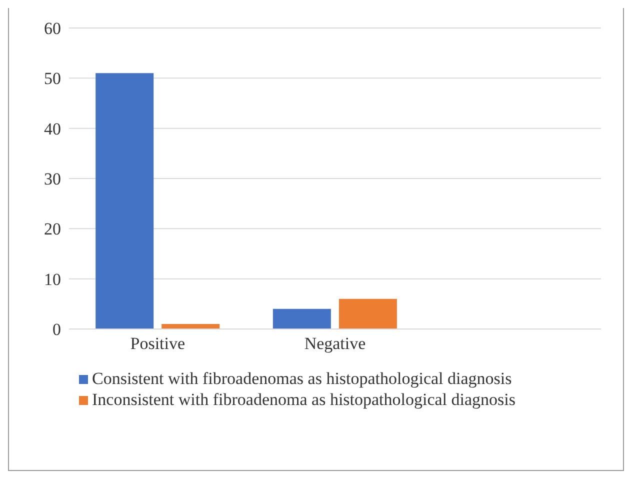 This screenshot has height=479, width=632. Describe the element at coordinates (52, 179) in the screenshot. I see `y-tick-label: 30` at that location.